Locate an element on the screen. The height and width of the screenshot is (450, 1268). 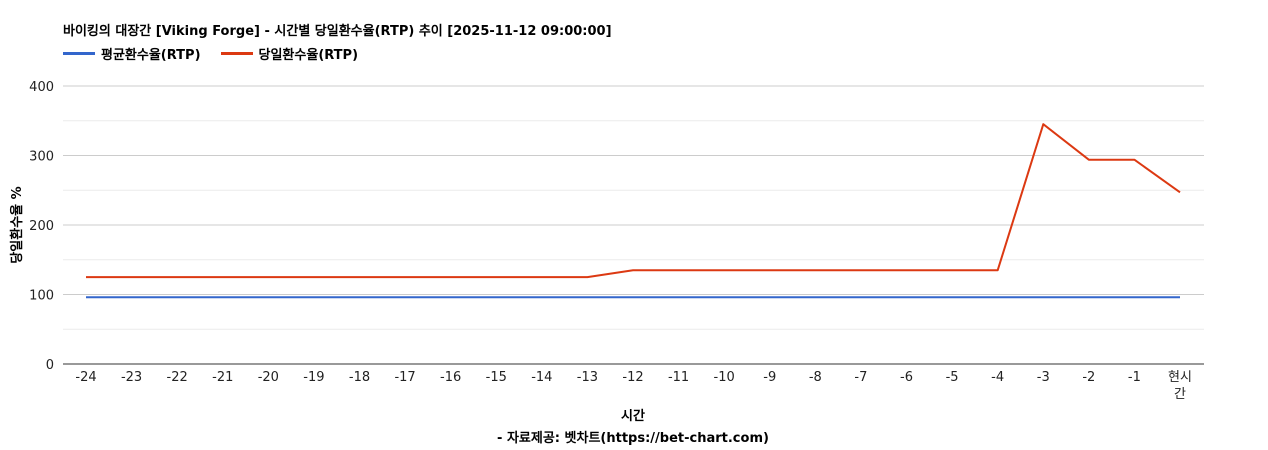
x-tick-label: -14 is located at coordinates (541, 377).